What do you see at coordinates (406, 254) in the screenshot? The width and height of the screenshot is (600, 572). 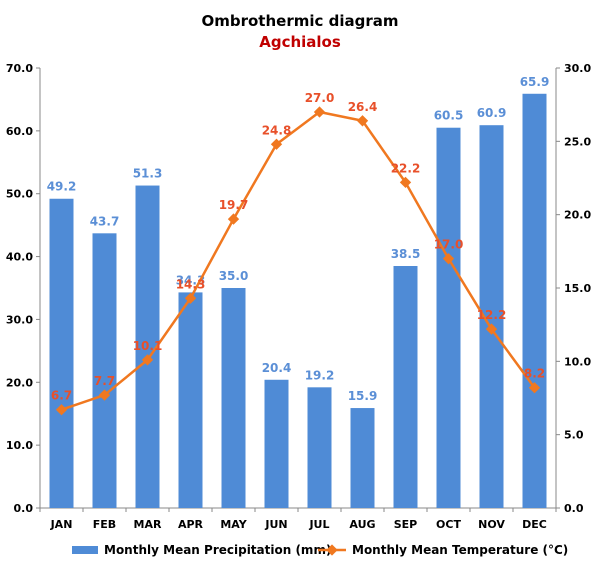 I see `precipitation-data-label: 38.5` at bounding box center [406, 254].